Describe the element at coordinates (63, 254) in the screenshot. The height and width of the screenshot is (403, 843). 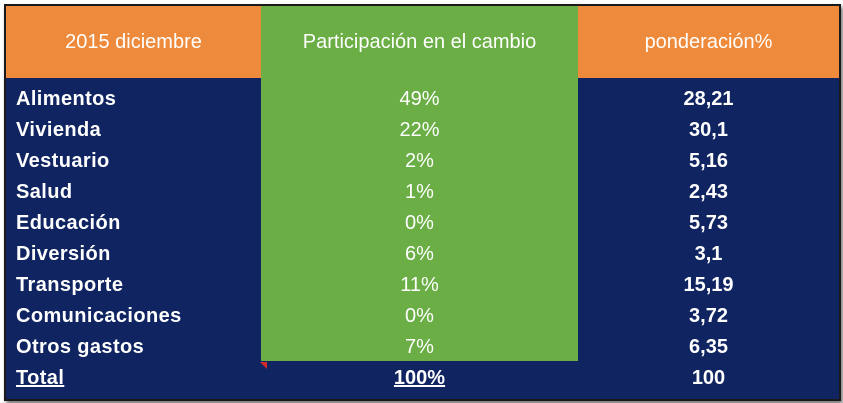
I see `row-category: Diversión` at that location.